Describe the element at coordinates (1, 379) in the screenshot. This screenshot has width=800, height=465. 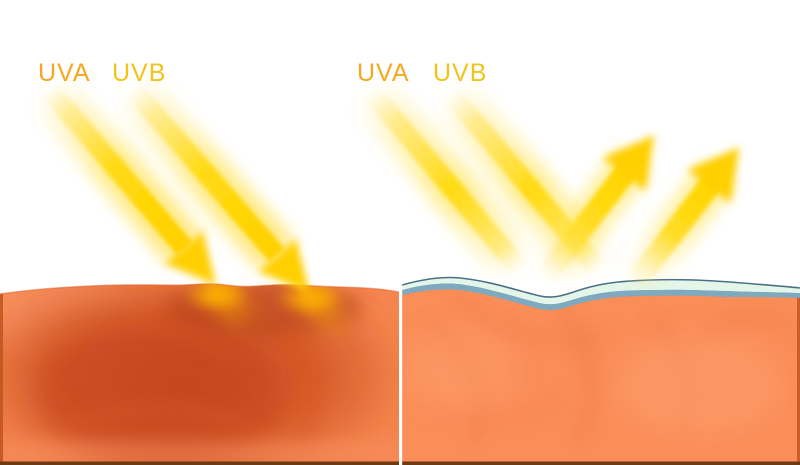
I see `left-edge-shade` at that location.